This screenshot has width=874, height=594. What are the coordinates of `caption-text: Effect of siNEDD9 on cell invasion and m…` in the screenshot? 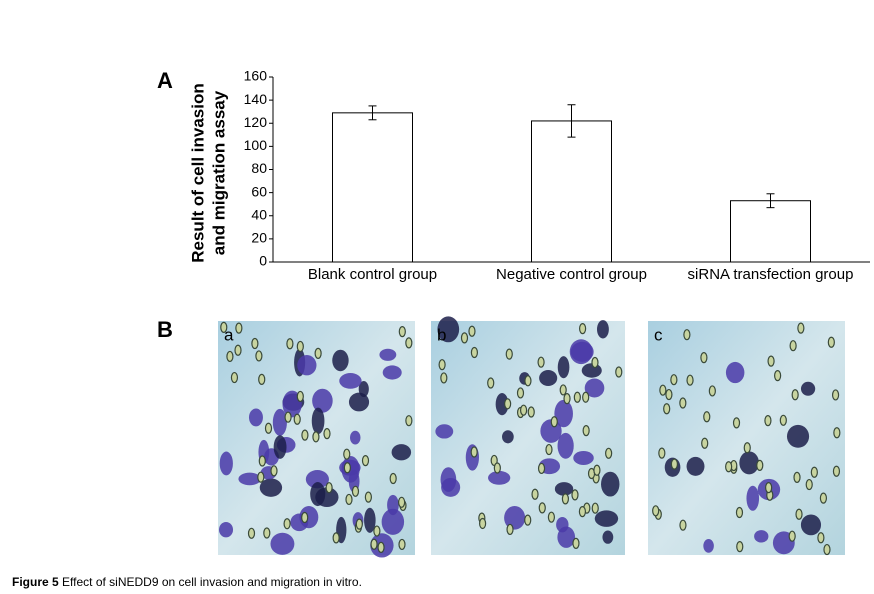 It's located at (210, 582).